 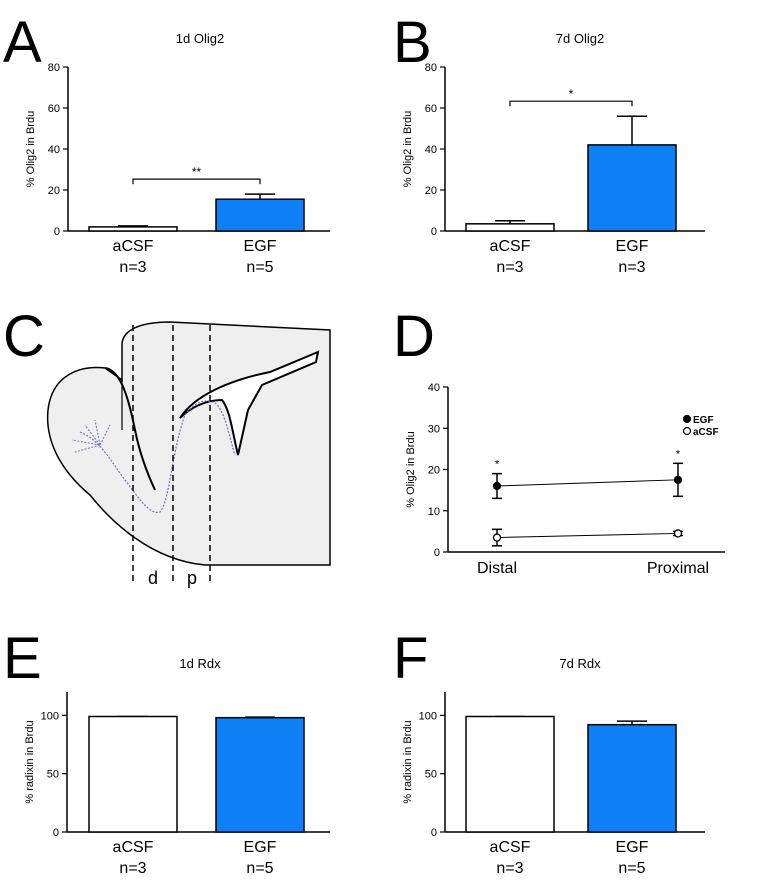 I want to click on chart-title: 1d Olig2, so click(x=200, y=38).